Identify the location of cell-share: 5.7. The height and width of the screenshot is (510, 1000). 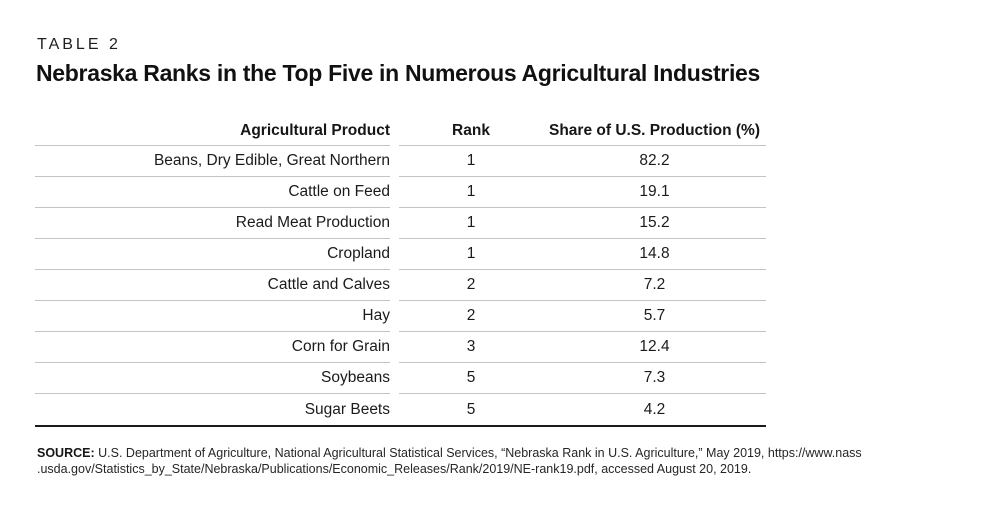
(654, 316).